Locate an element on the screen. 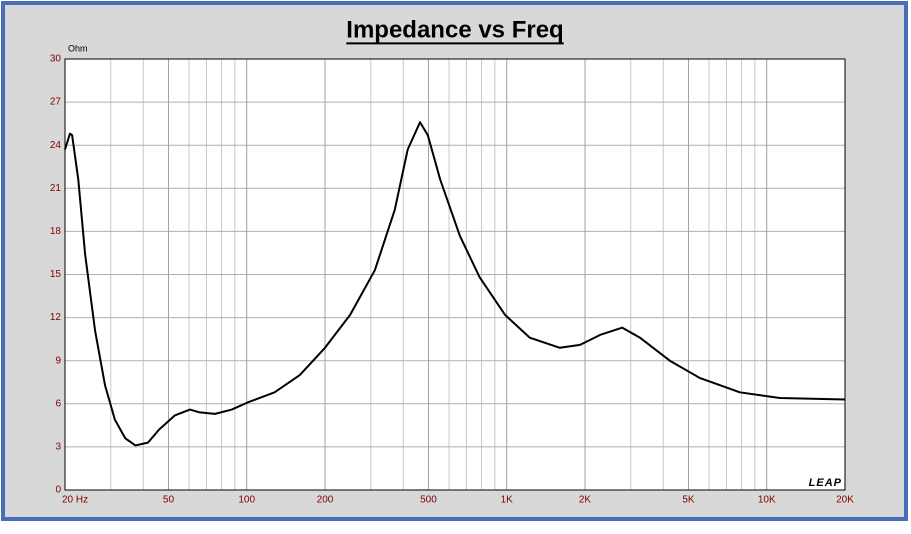  y-tick-label: 6 is located at coordinates (58, 403).